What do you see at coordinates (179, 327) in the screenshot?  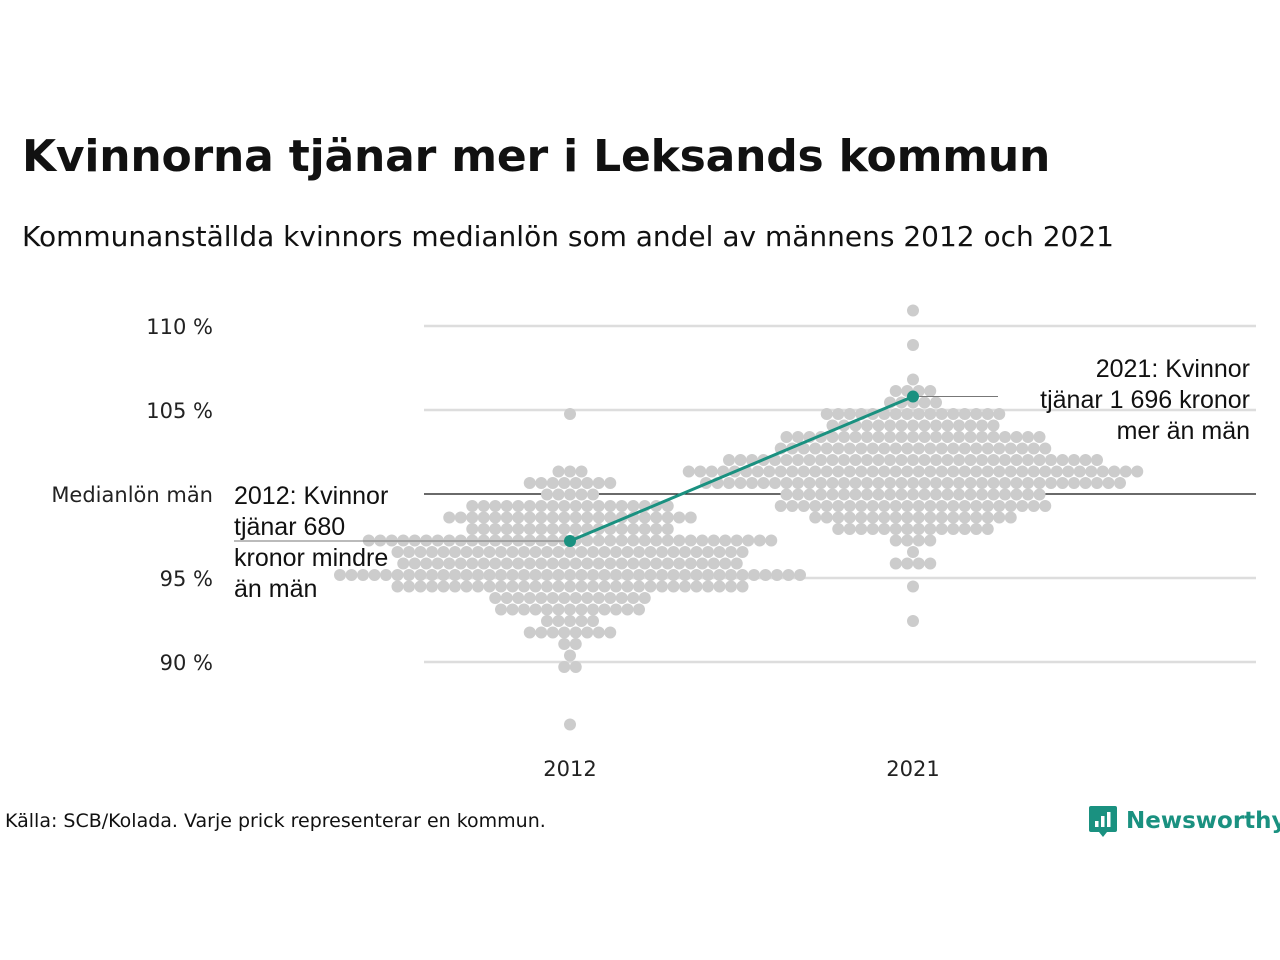 I see `y-tick-label: 110 %` at bounding box center [179, 327].